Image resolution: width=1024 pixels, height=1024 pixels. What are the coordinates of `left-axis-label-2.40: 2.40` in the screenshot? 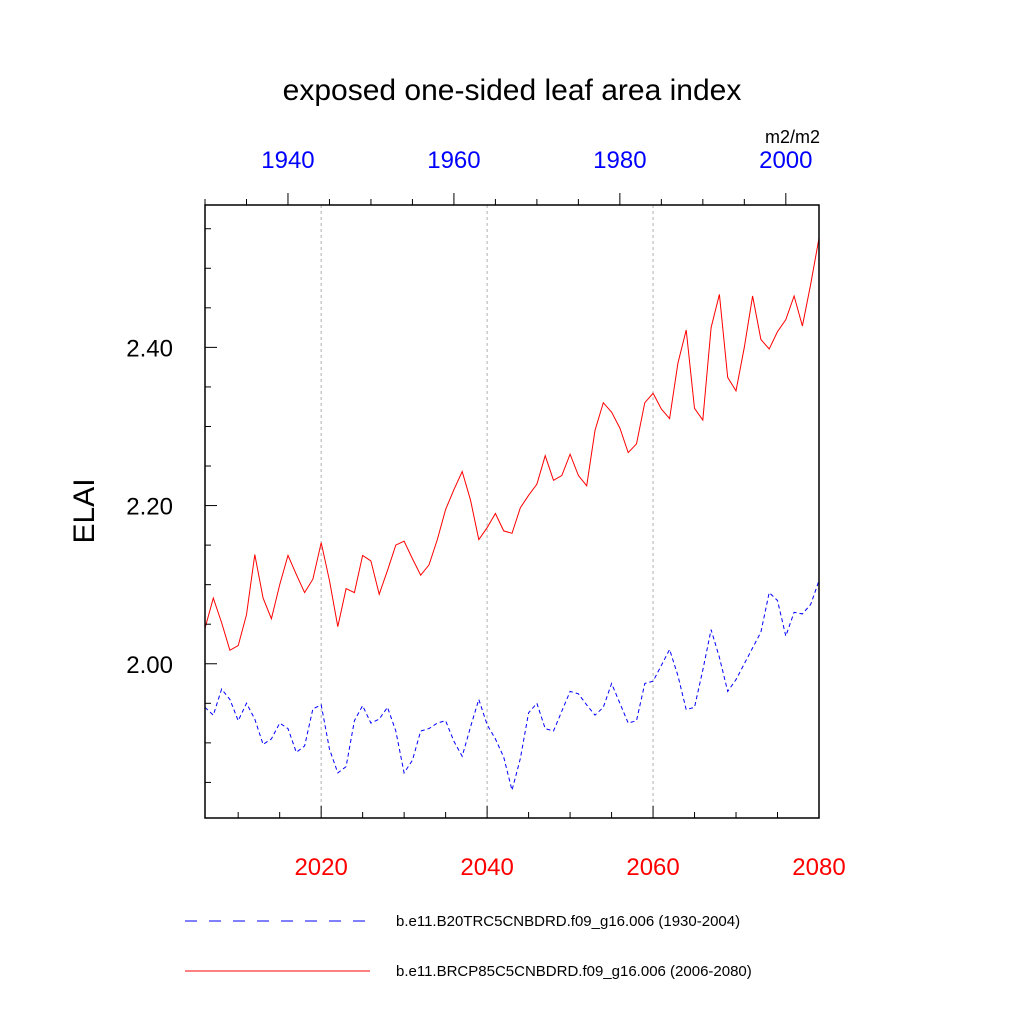 It's located at (149, 348).